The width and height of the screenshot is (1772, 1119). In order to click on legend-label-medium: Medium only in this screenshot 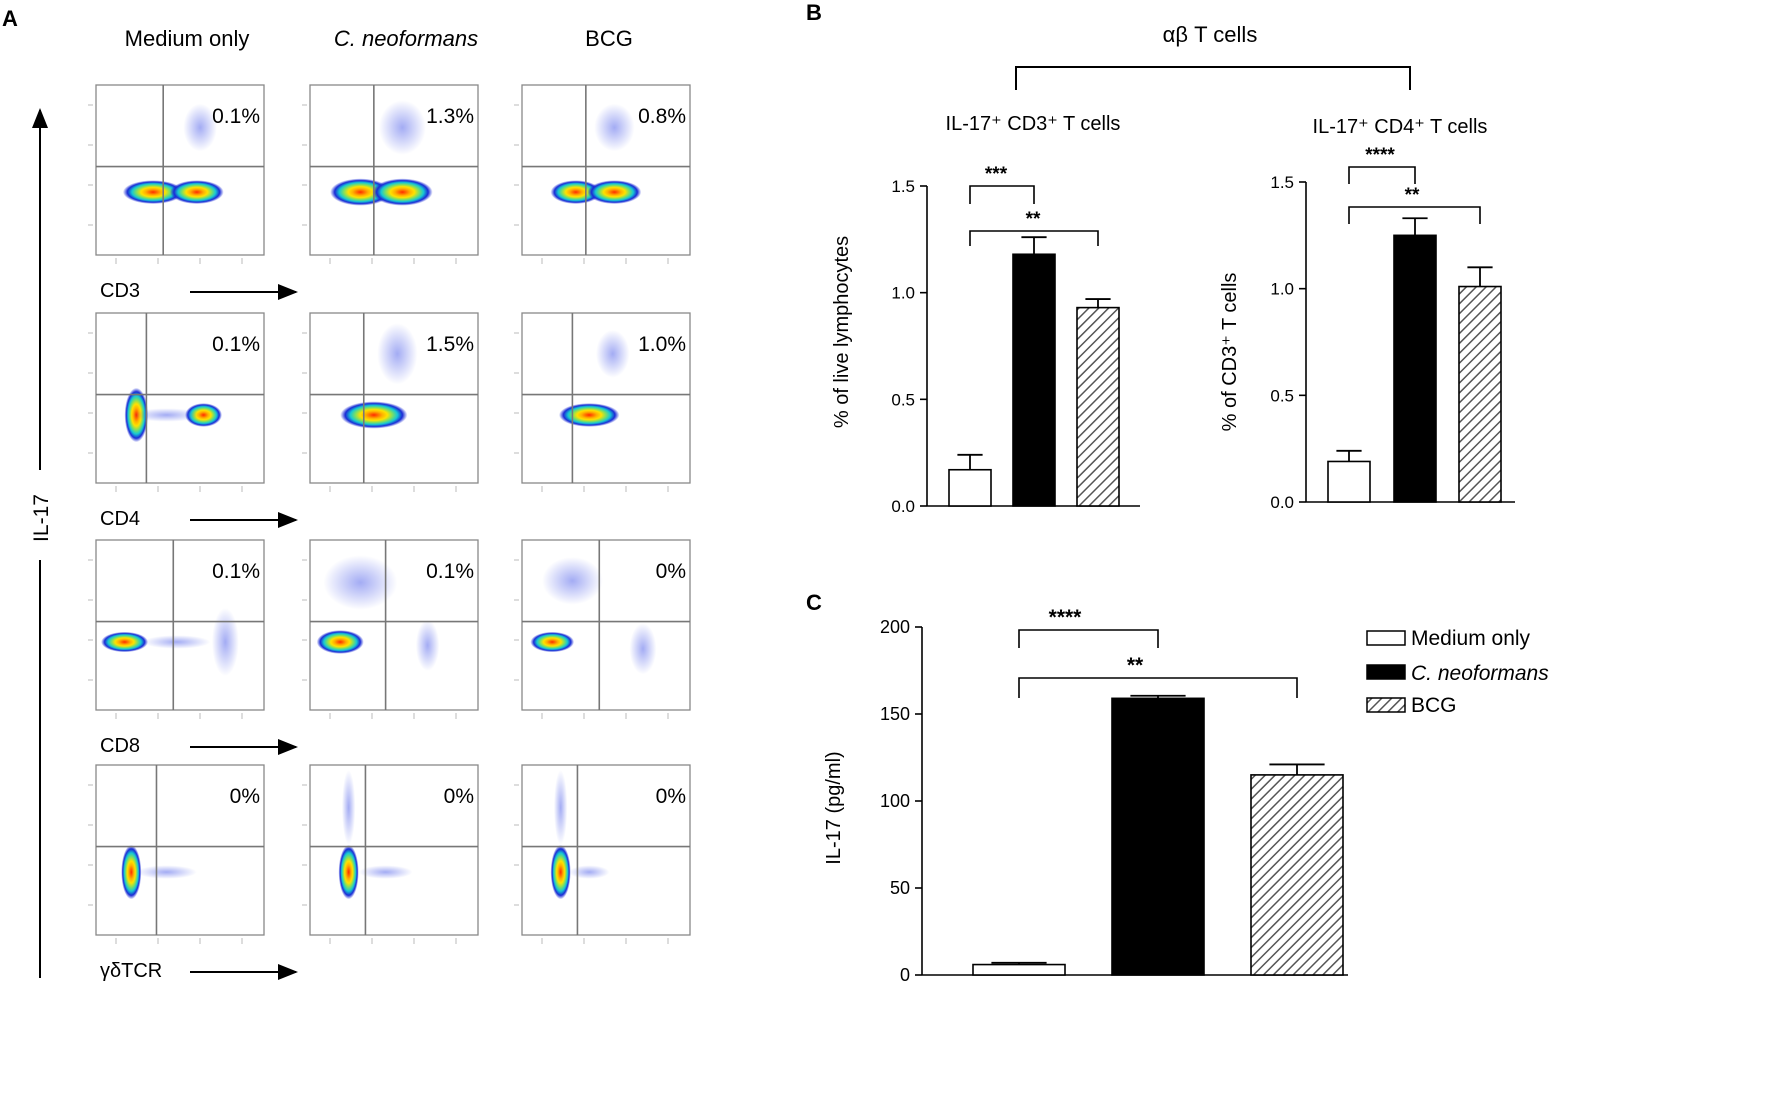, I will do `click(1471, 638)`.